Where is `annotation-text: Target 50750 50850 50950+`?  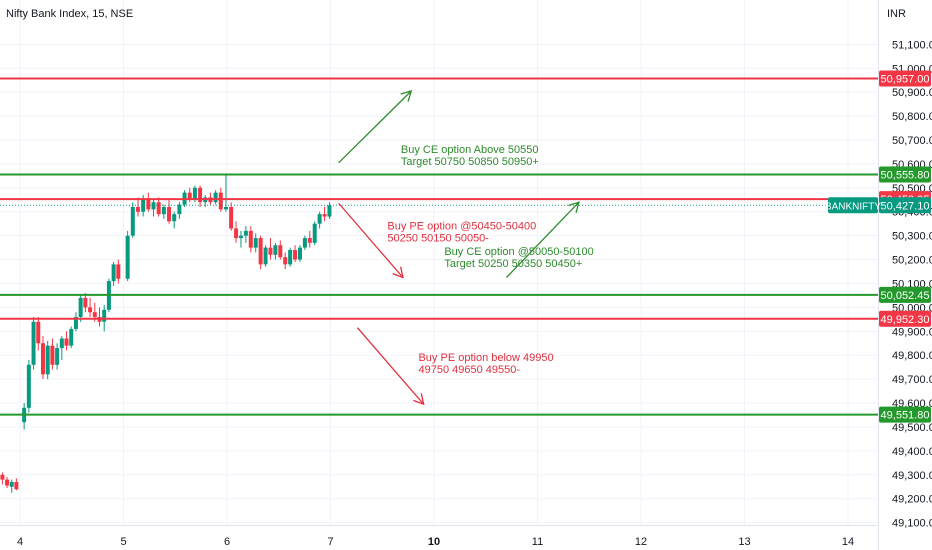
annotation-text: Target 50750 50850 50950+ is located at coordinates (470, 162).